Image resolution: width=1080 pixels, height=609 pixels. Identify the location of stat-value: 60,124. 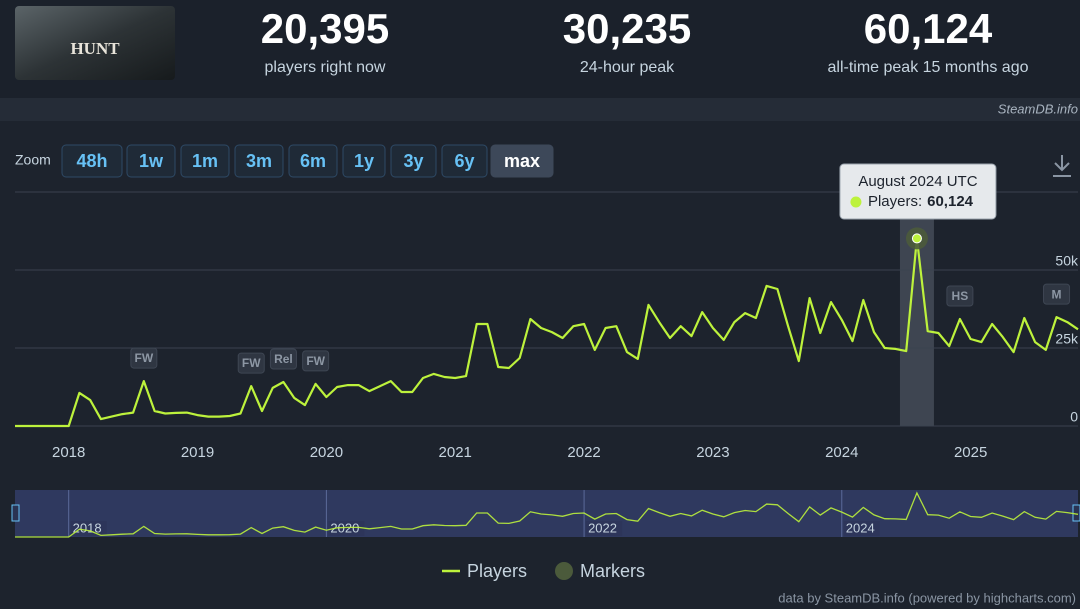
(928, 28).